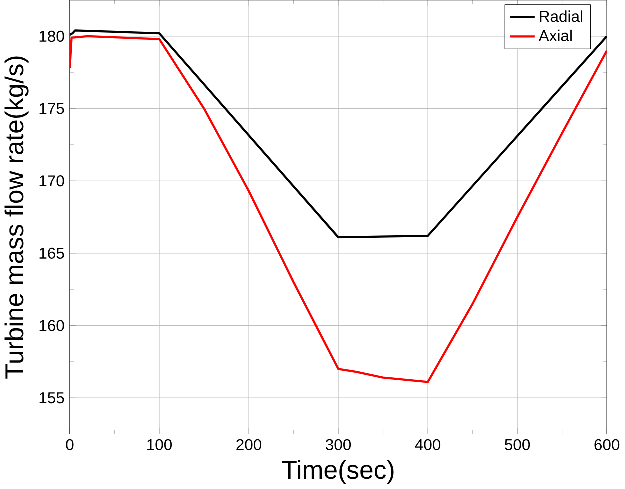  I want to click on x-tick-label: 0, so click(70, 444).